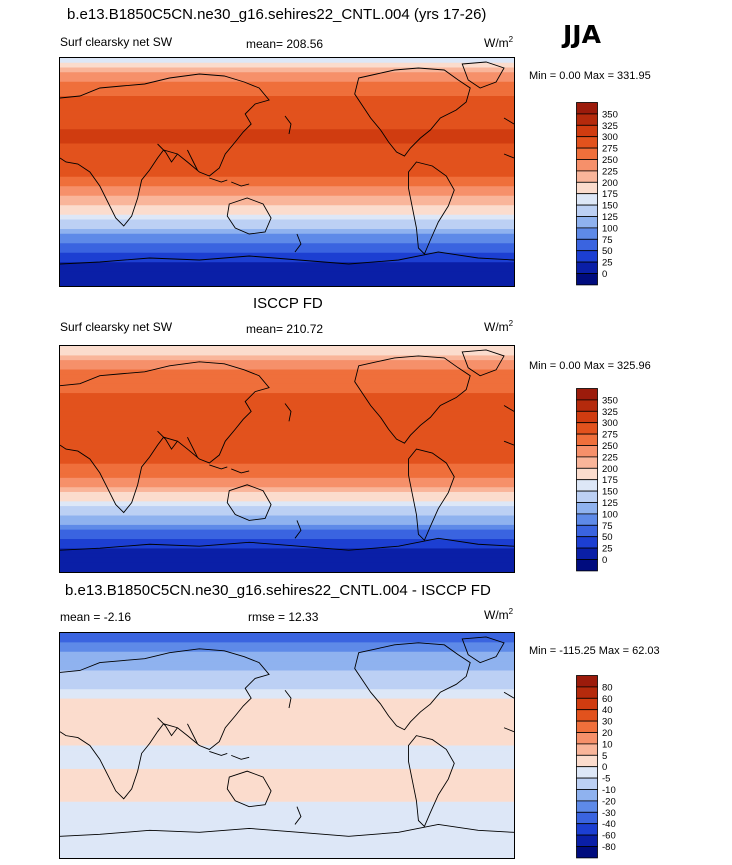 The image size is (732, 865). Describe the element at coordinates (609, 813) in the screenshot. I see `colorbar-3-label: -30` at that location.